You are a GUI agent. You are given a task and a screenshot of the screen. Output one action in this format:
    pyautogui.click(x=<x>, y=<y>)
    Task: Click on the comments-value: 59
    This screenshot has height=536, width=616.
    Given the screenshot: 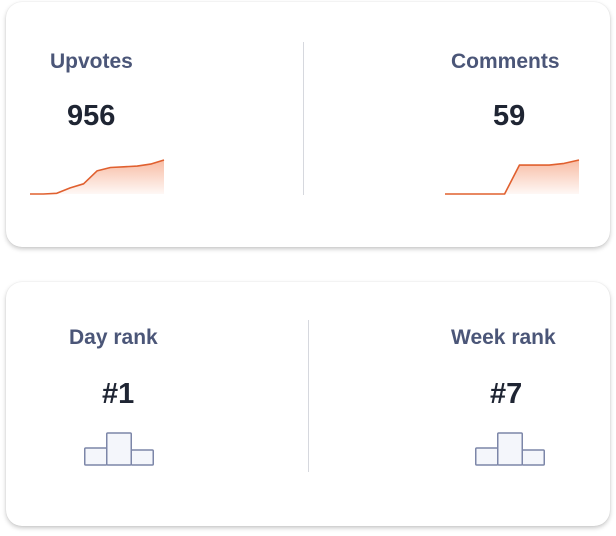 What is the action you would take?
    pyautogui.click(x=509, y=116)
    